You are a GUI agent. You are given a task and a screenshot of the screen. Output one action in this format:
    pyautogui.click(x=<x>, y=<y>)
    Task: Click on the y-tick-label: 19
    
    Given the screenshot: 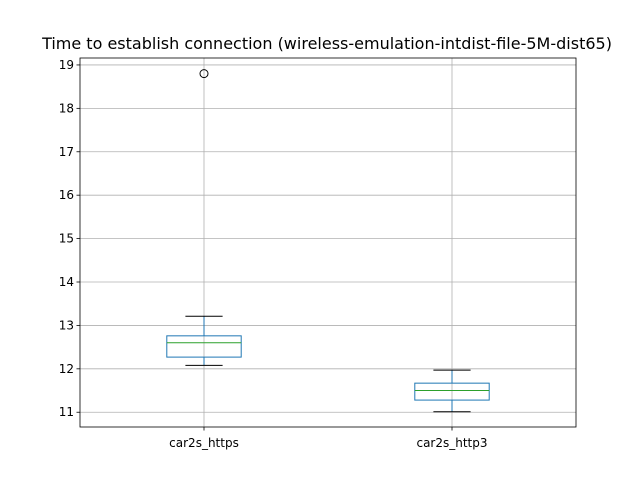 What is the action you would take?
    pyautogui.click(x=66, y=65)
    